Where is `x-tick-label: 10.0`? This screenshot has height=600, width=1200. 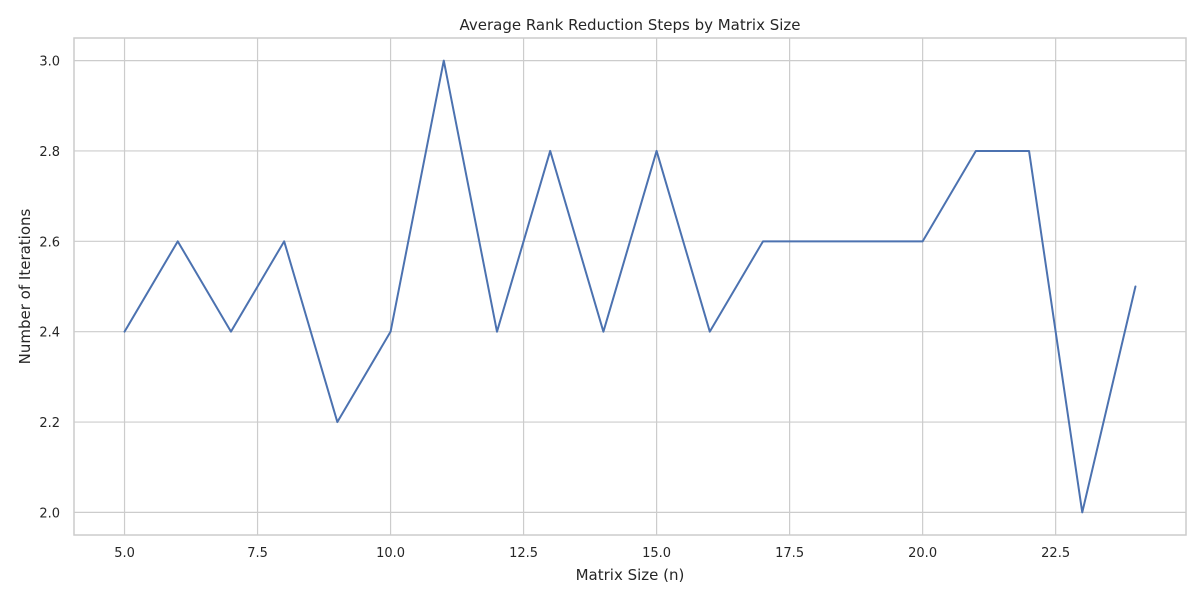 x-tick-label: 10.0 is located at coordinates (390, 553).